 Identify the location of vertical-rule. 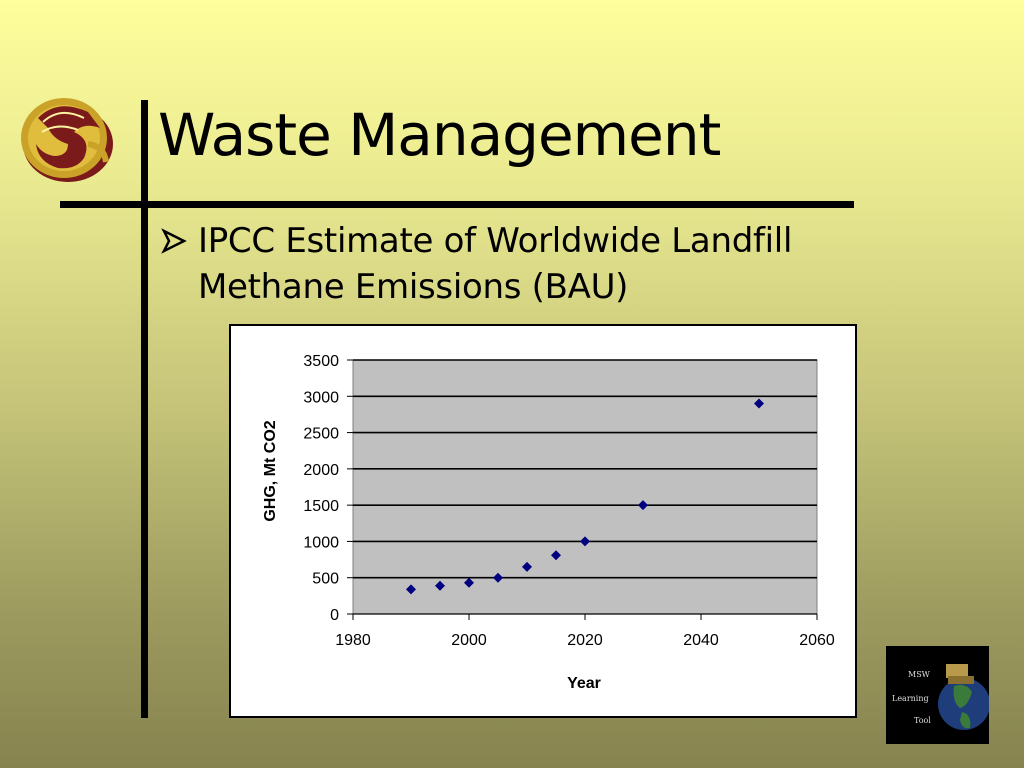
(144, 409).